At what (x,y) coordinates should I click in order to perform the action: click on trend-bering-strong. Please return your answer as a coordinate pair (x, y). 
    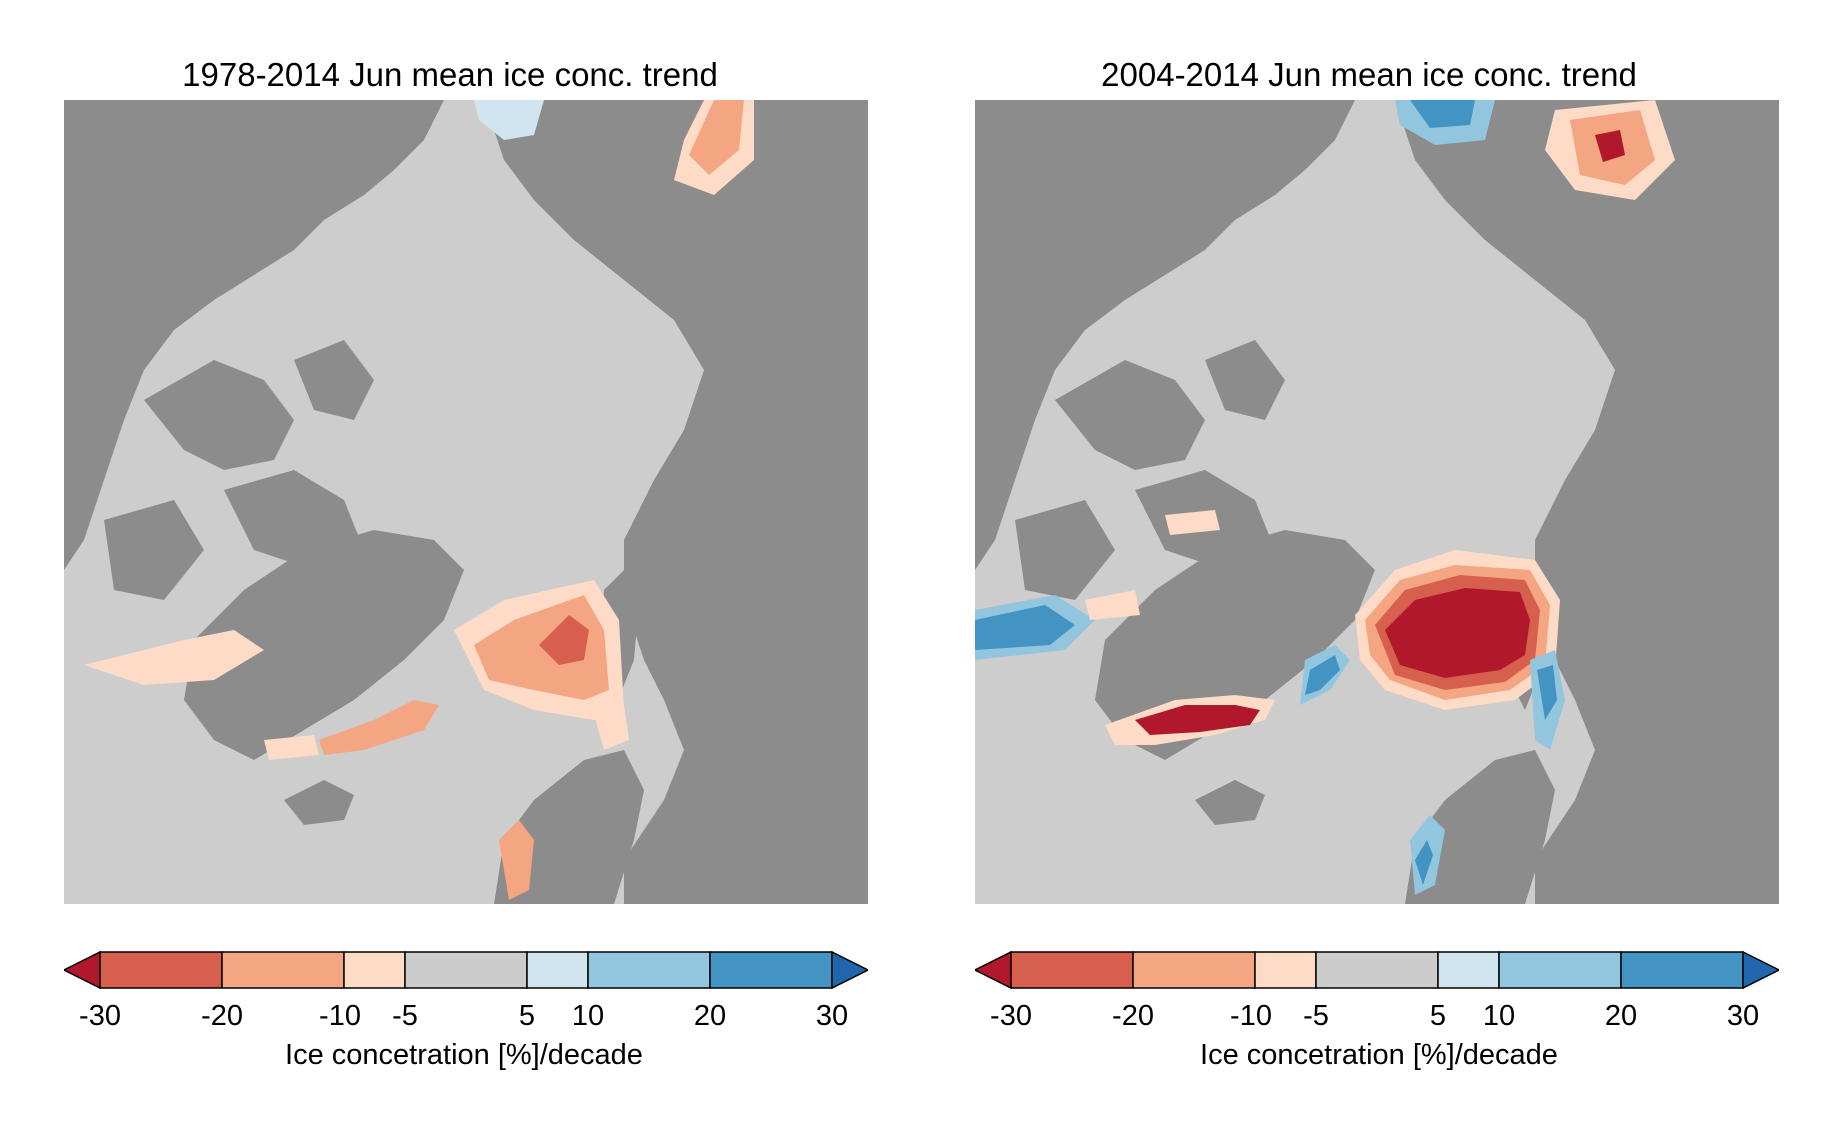
    Looking at the image, I should click on (1610, 146).